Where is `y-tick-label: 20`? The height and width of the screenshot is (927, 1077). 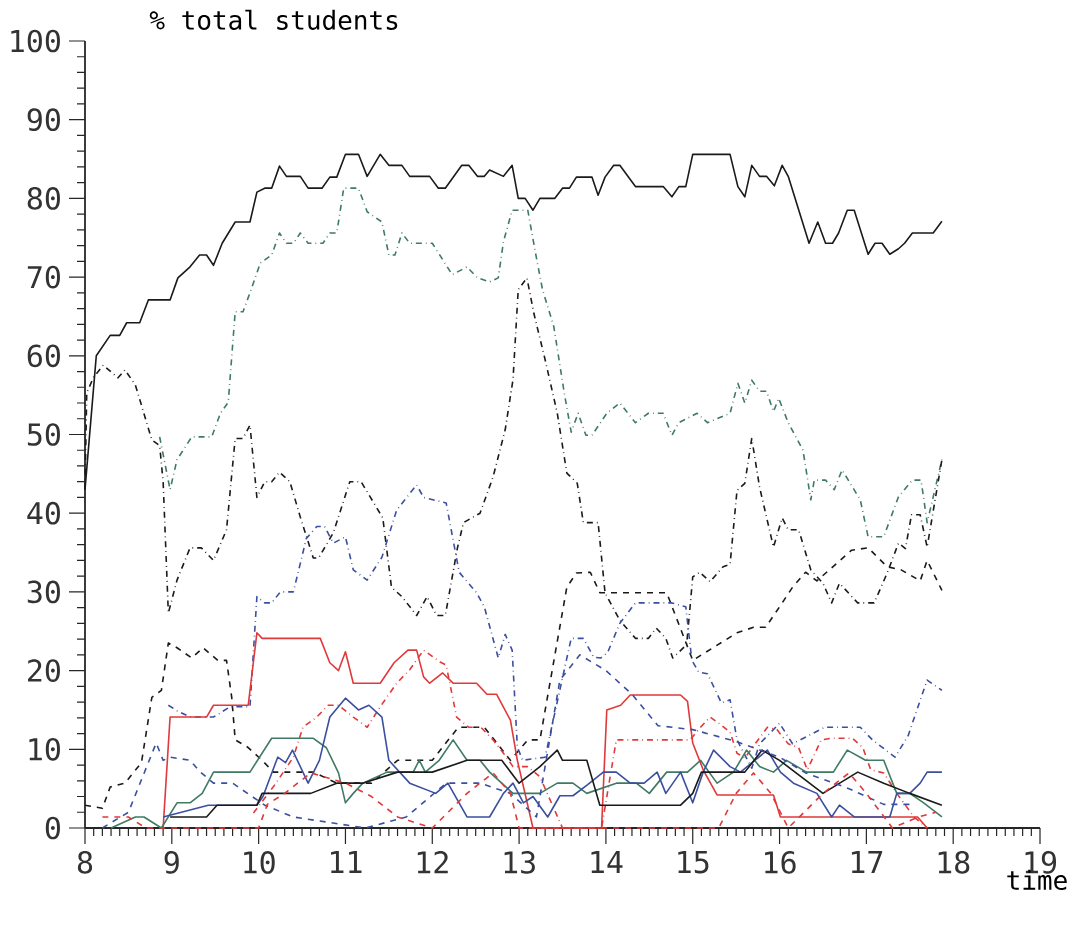
y-tick-label: 20 is located at coordinates (44, 670).